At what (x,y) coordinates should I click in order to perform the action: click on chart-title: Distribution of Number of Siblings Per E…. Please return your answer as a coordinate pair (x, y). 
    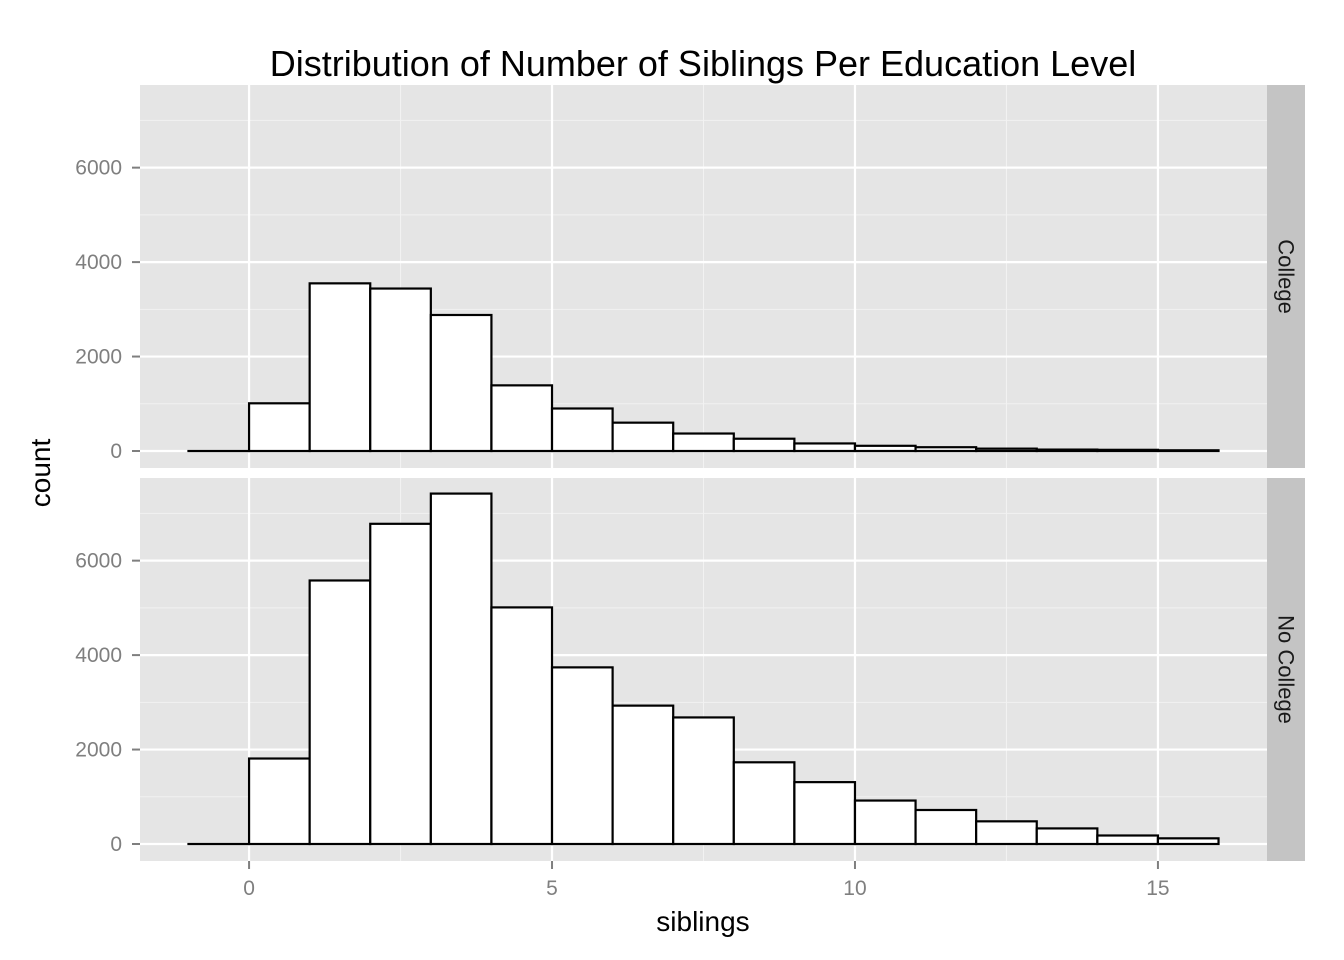
    Looking at the image, I should click on (703, 63).